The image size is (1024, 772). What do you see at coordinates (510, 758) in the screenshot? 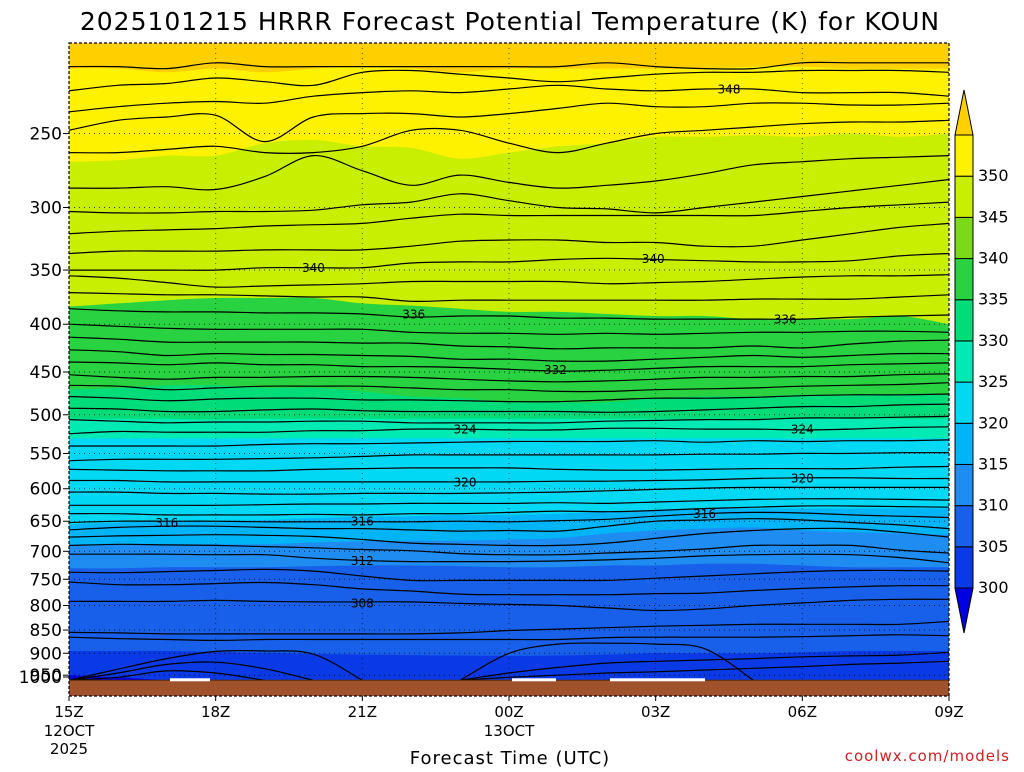
I see `x-axis-label: Forecast Time (UTC)` at bounding box center [510, 758].